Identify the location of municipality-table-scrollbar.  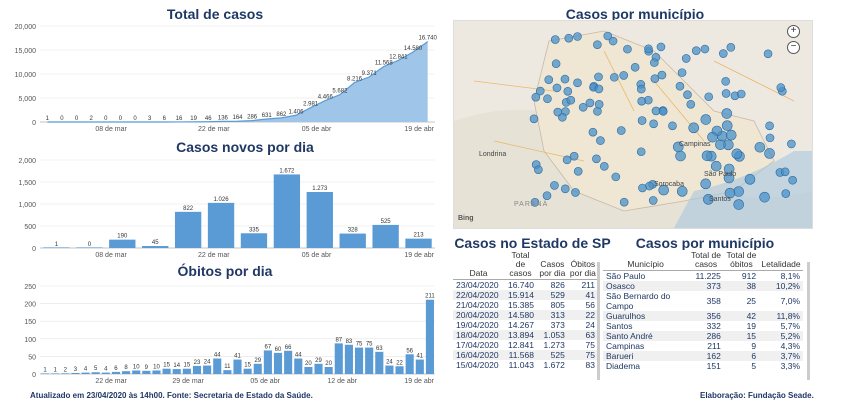
(808, 321).